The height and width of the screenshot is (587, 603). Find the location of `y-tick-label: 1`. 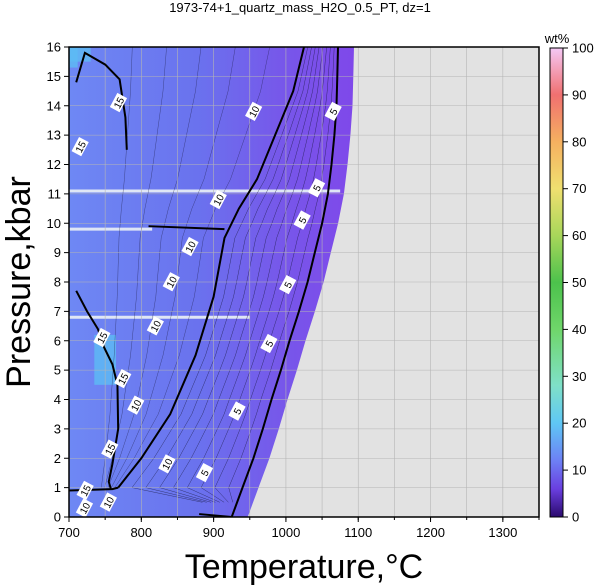

y-tick-label: 1 is located at coordinates (57, 487).